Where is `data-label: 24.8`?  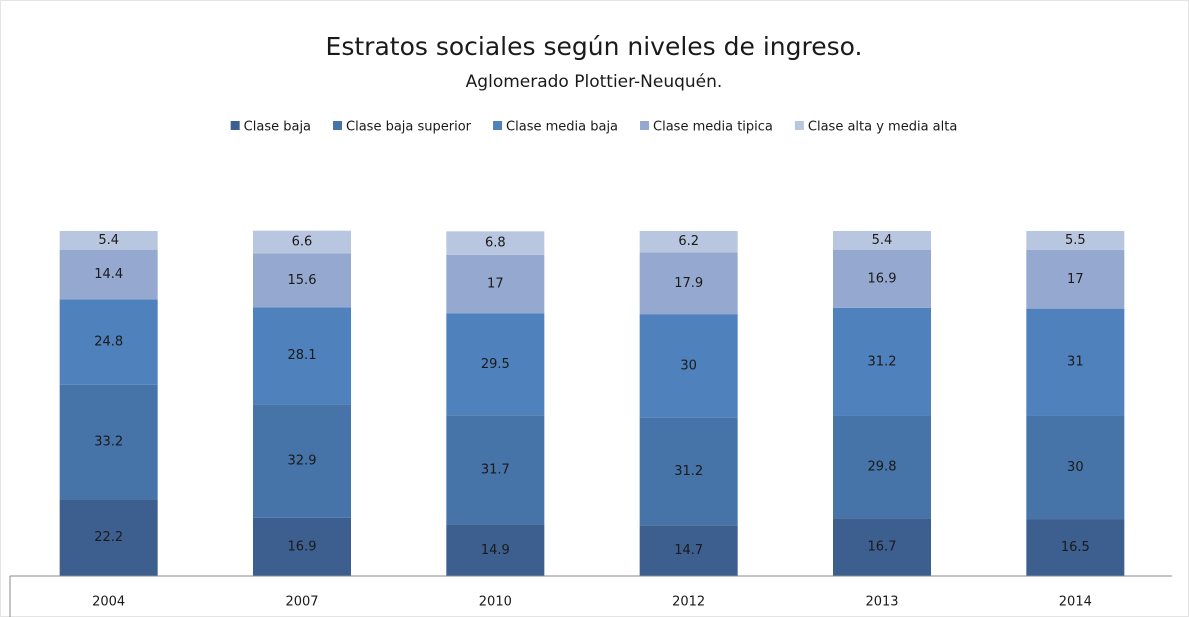 data-label: 24.8 is located at coordinates (108, 342).